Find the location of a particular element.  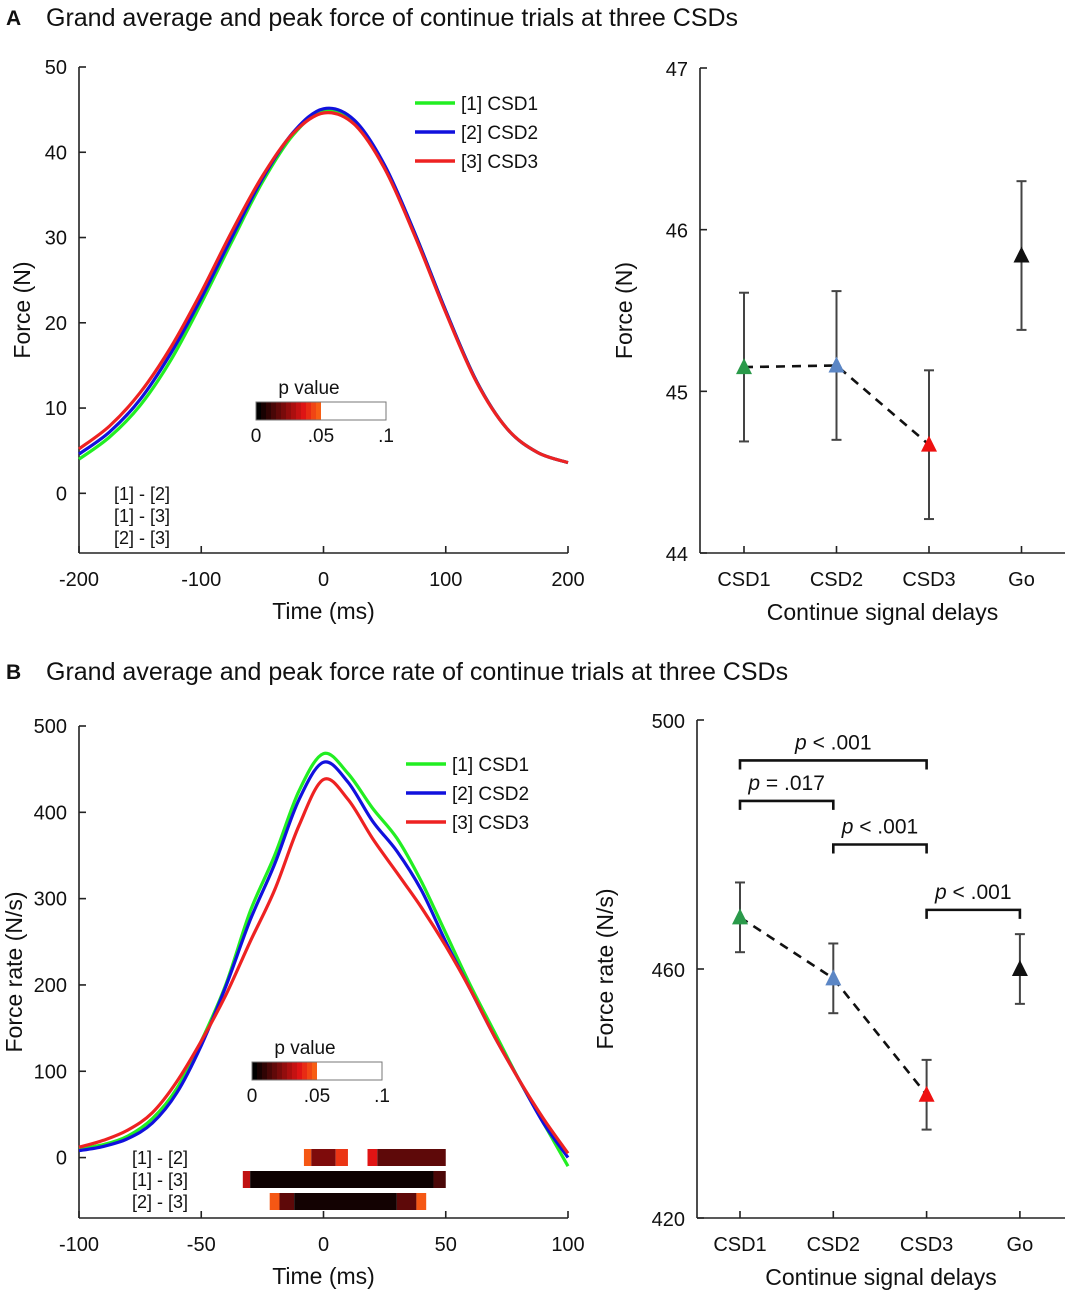

x-tick-label: 0 is located at coordinates (323, 580).